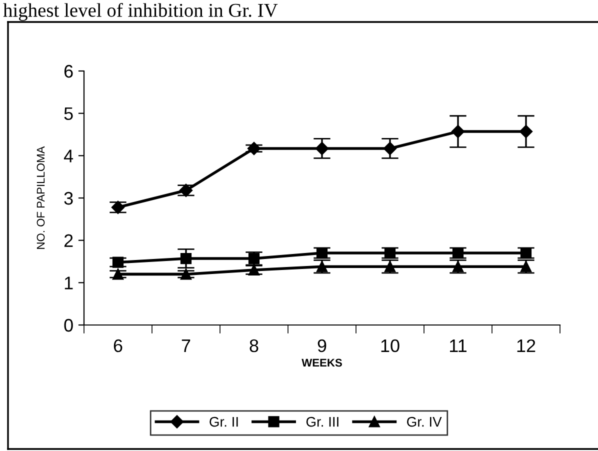 The image size is (598, 451). I want to click on text: highest level of inhibition in Gr. IV, so click(140, 12).